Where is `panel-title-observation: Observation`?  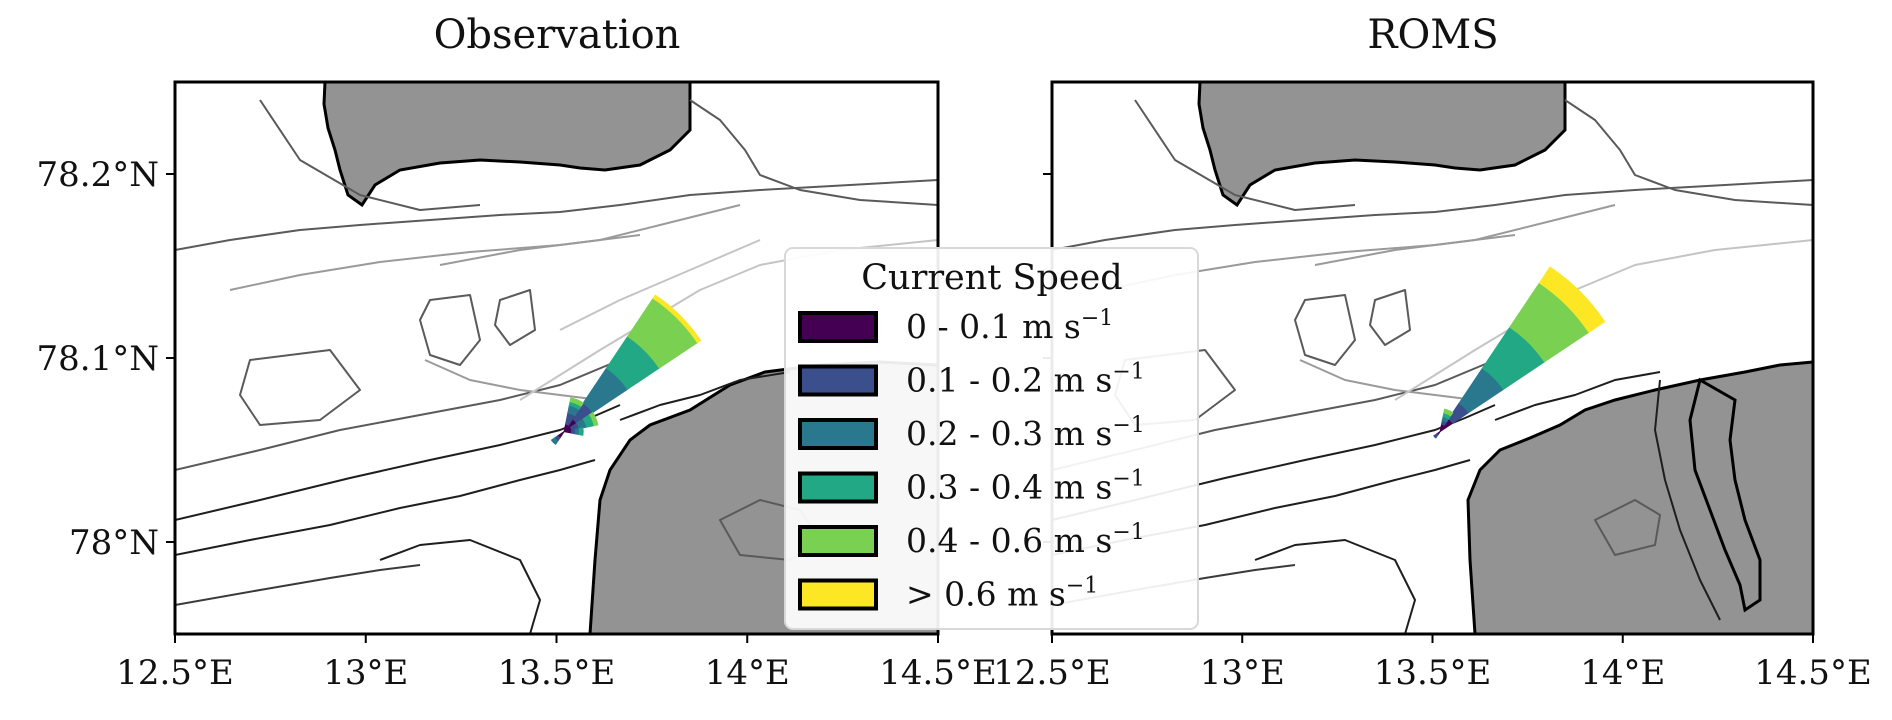 panel-title-observation: Observation is located at coordinates (557, 35).